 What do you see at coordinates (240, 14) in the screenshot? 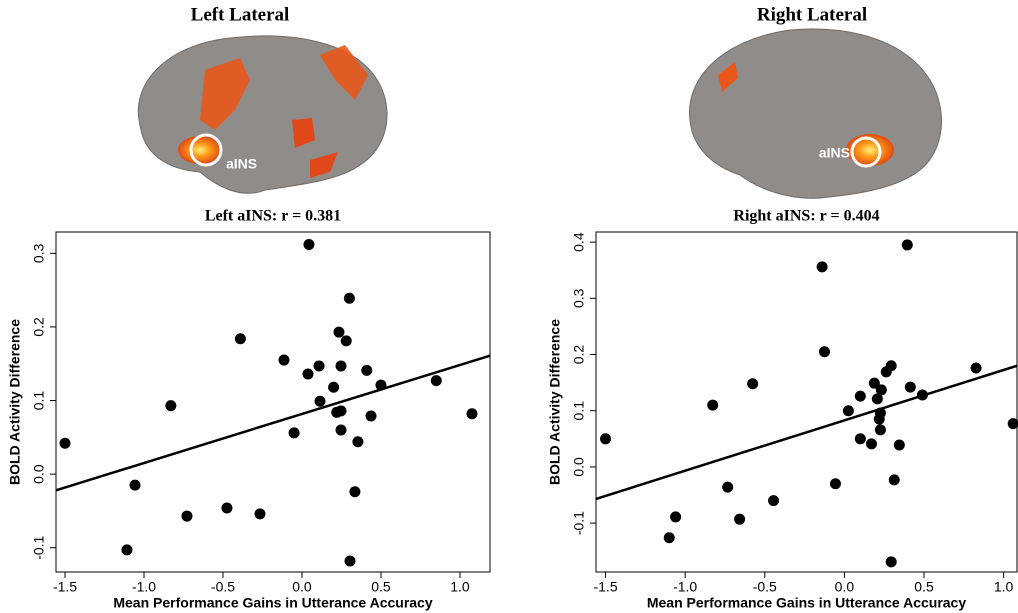
I see `brain-title: Left Lateral` at bounding box center [240, 14].